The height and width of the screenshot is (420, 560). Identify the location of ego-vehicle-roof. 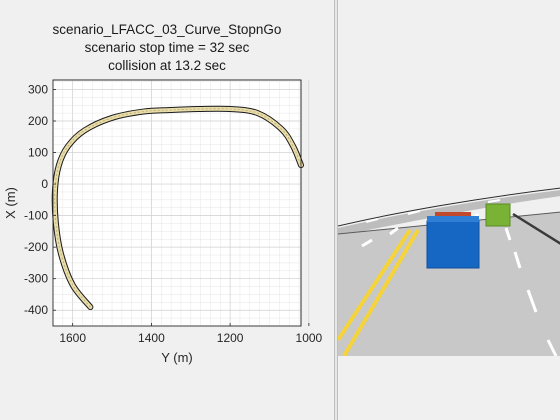
(453, 219).